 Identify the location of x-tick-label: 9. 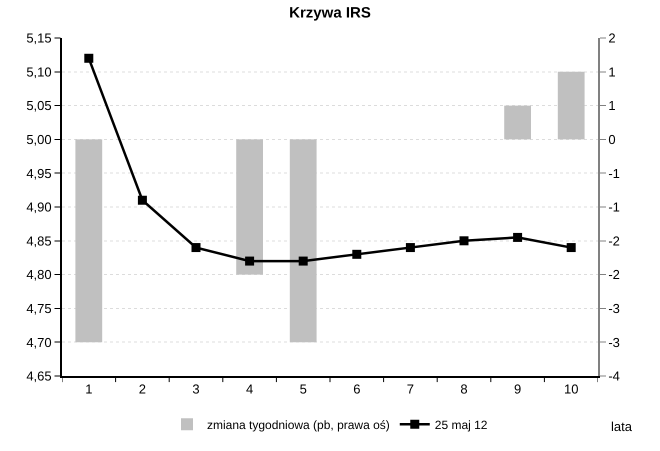
(518, 388).